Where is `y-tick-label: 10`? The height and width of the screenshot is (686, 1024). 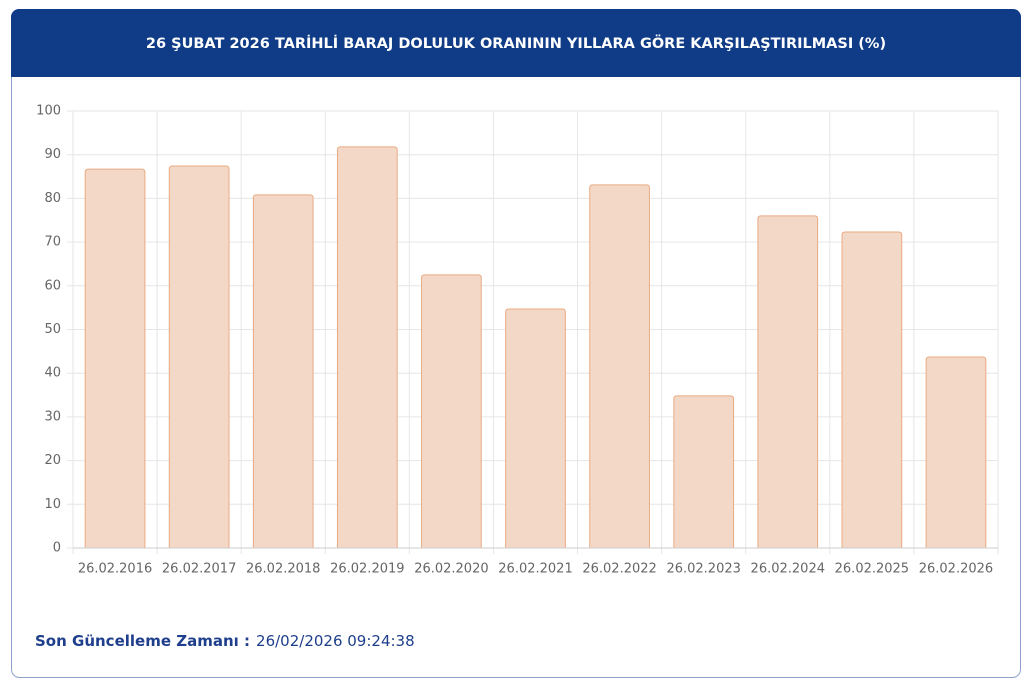
y-tick-label: 10 is located at coordinates (52, 504).